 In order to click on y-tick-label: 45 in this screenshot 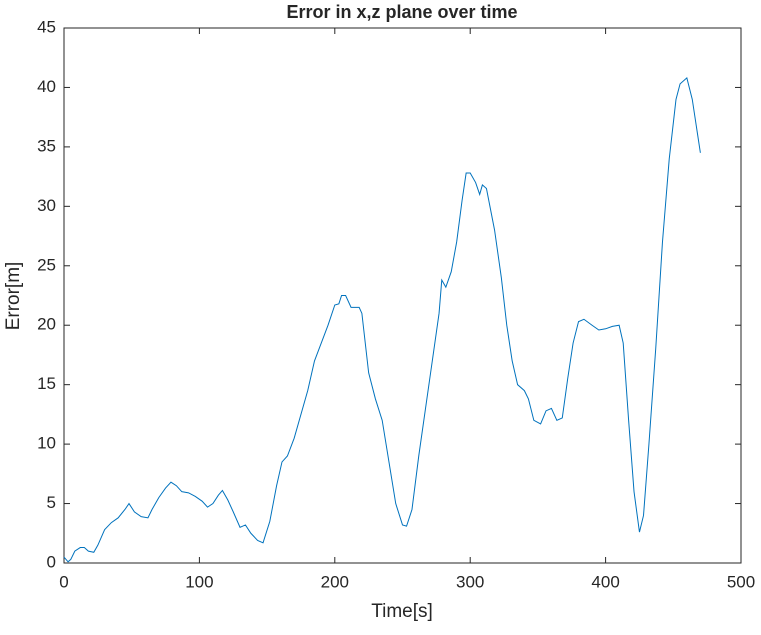, I will do `click(46, 26)`.